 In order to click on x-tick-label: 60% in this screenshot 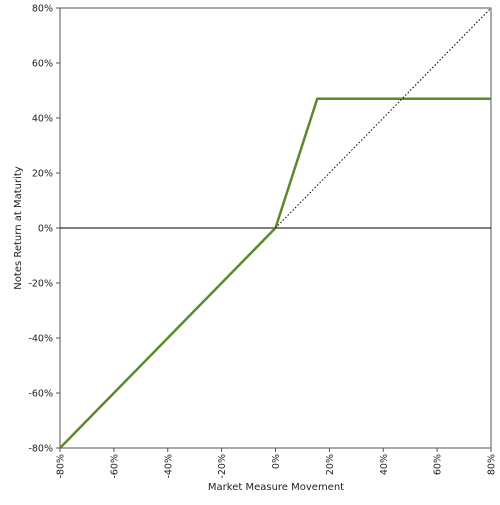, I will do `click(438, 464)`.